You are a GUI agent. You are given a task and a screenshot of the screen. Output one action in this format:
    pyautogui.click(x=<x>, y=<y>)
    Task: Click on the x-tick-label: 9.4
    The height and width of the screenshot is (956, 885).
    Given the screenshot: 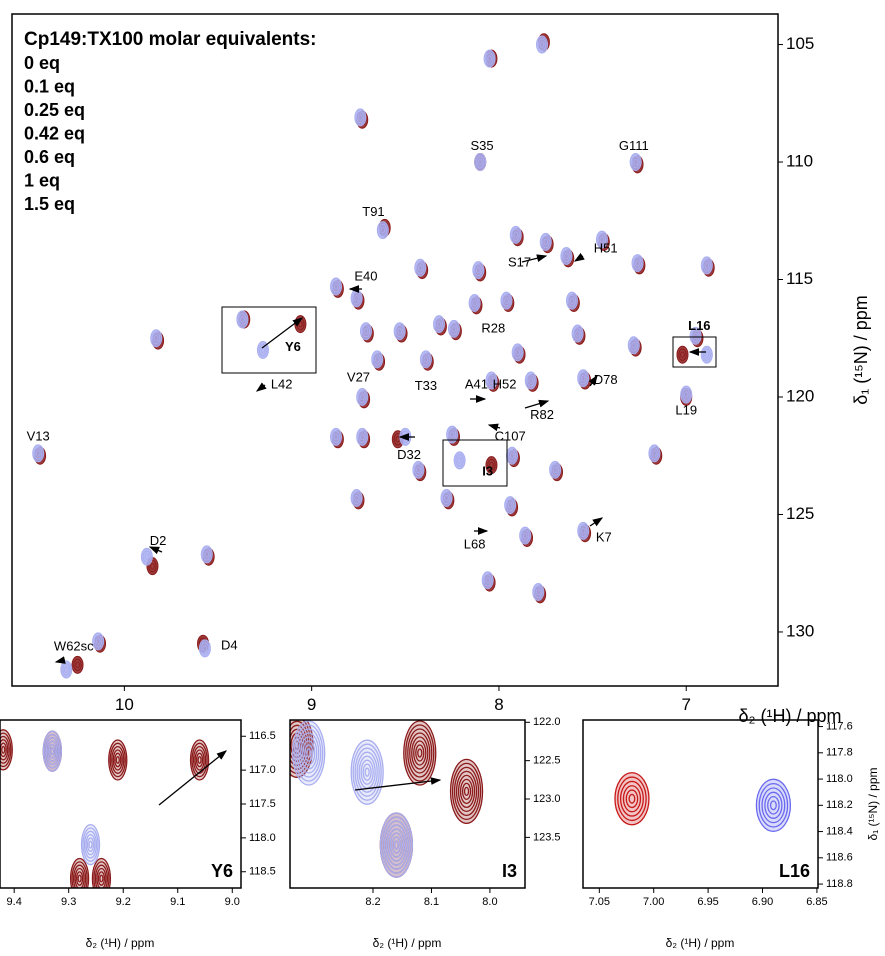 What is the action you would take?
    pyautogui.click(x=14, y=902)
    